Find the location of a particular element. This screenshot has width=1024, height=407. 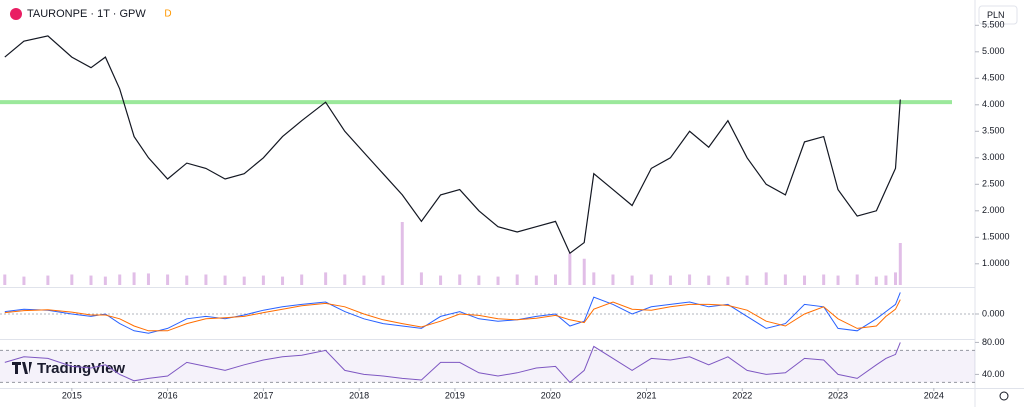

y-tick-label: 5.500 is located at coordinates (993, 25).